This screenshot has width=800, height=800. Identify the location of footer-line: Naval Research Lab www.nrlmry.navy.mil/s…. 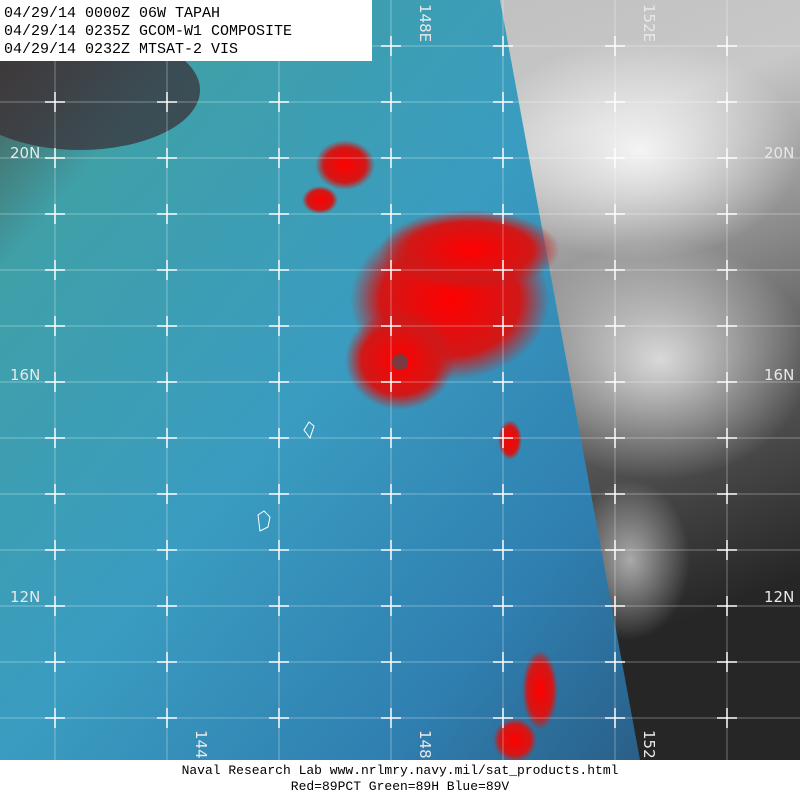
(400, 770).